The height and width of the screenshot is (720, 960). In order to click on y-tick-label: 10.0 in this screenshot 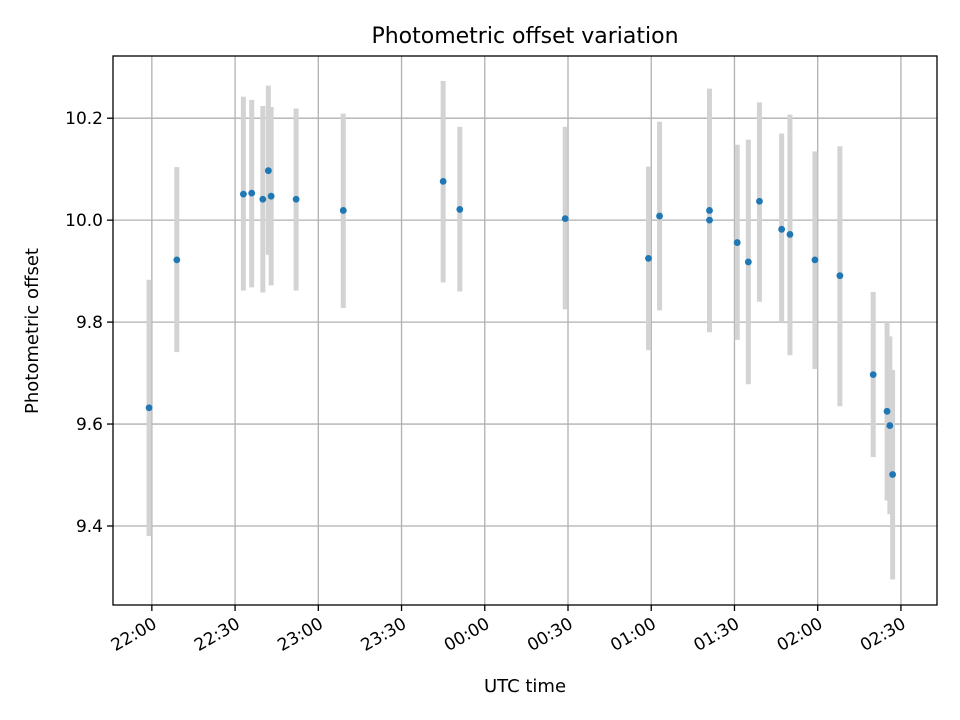, I will do `click(84, 221)`.